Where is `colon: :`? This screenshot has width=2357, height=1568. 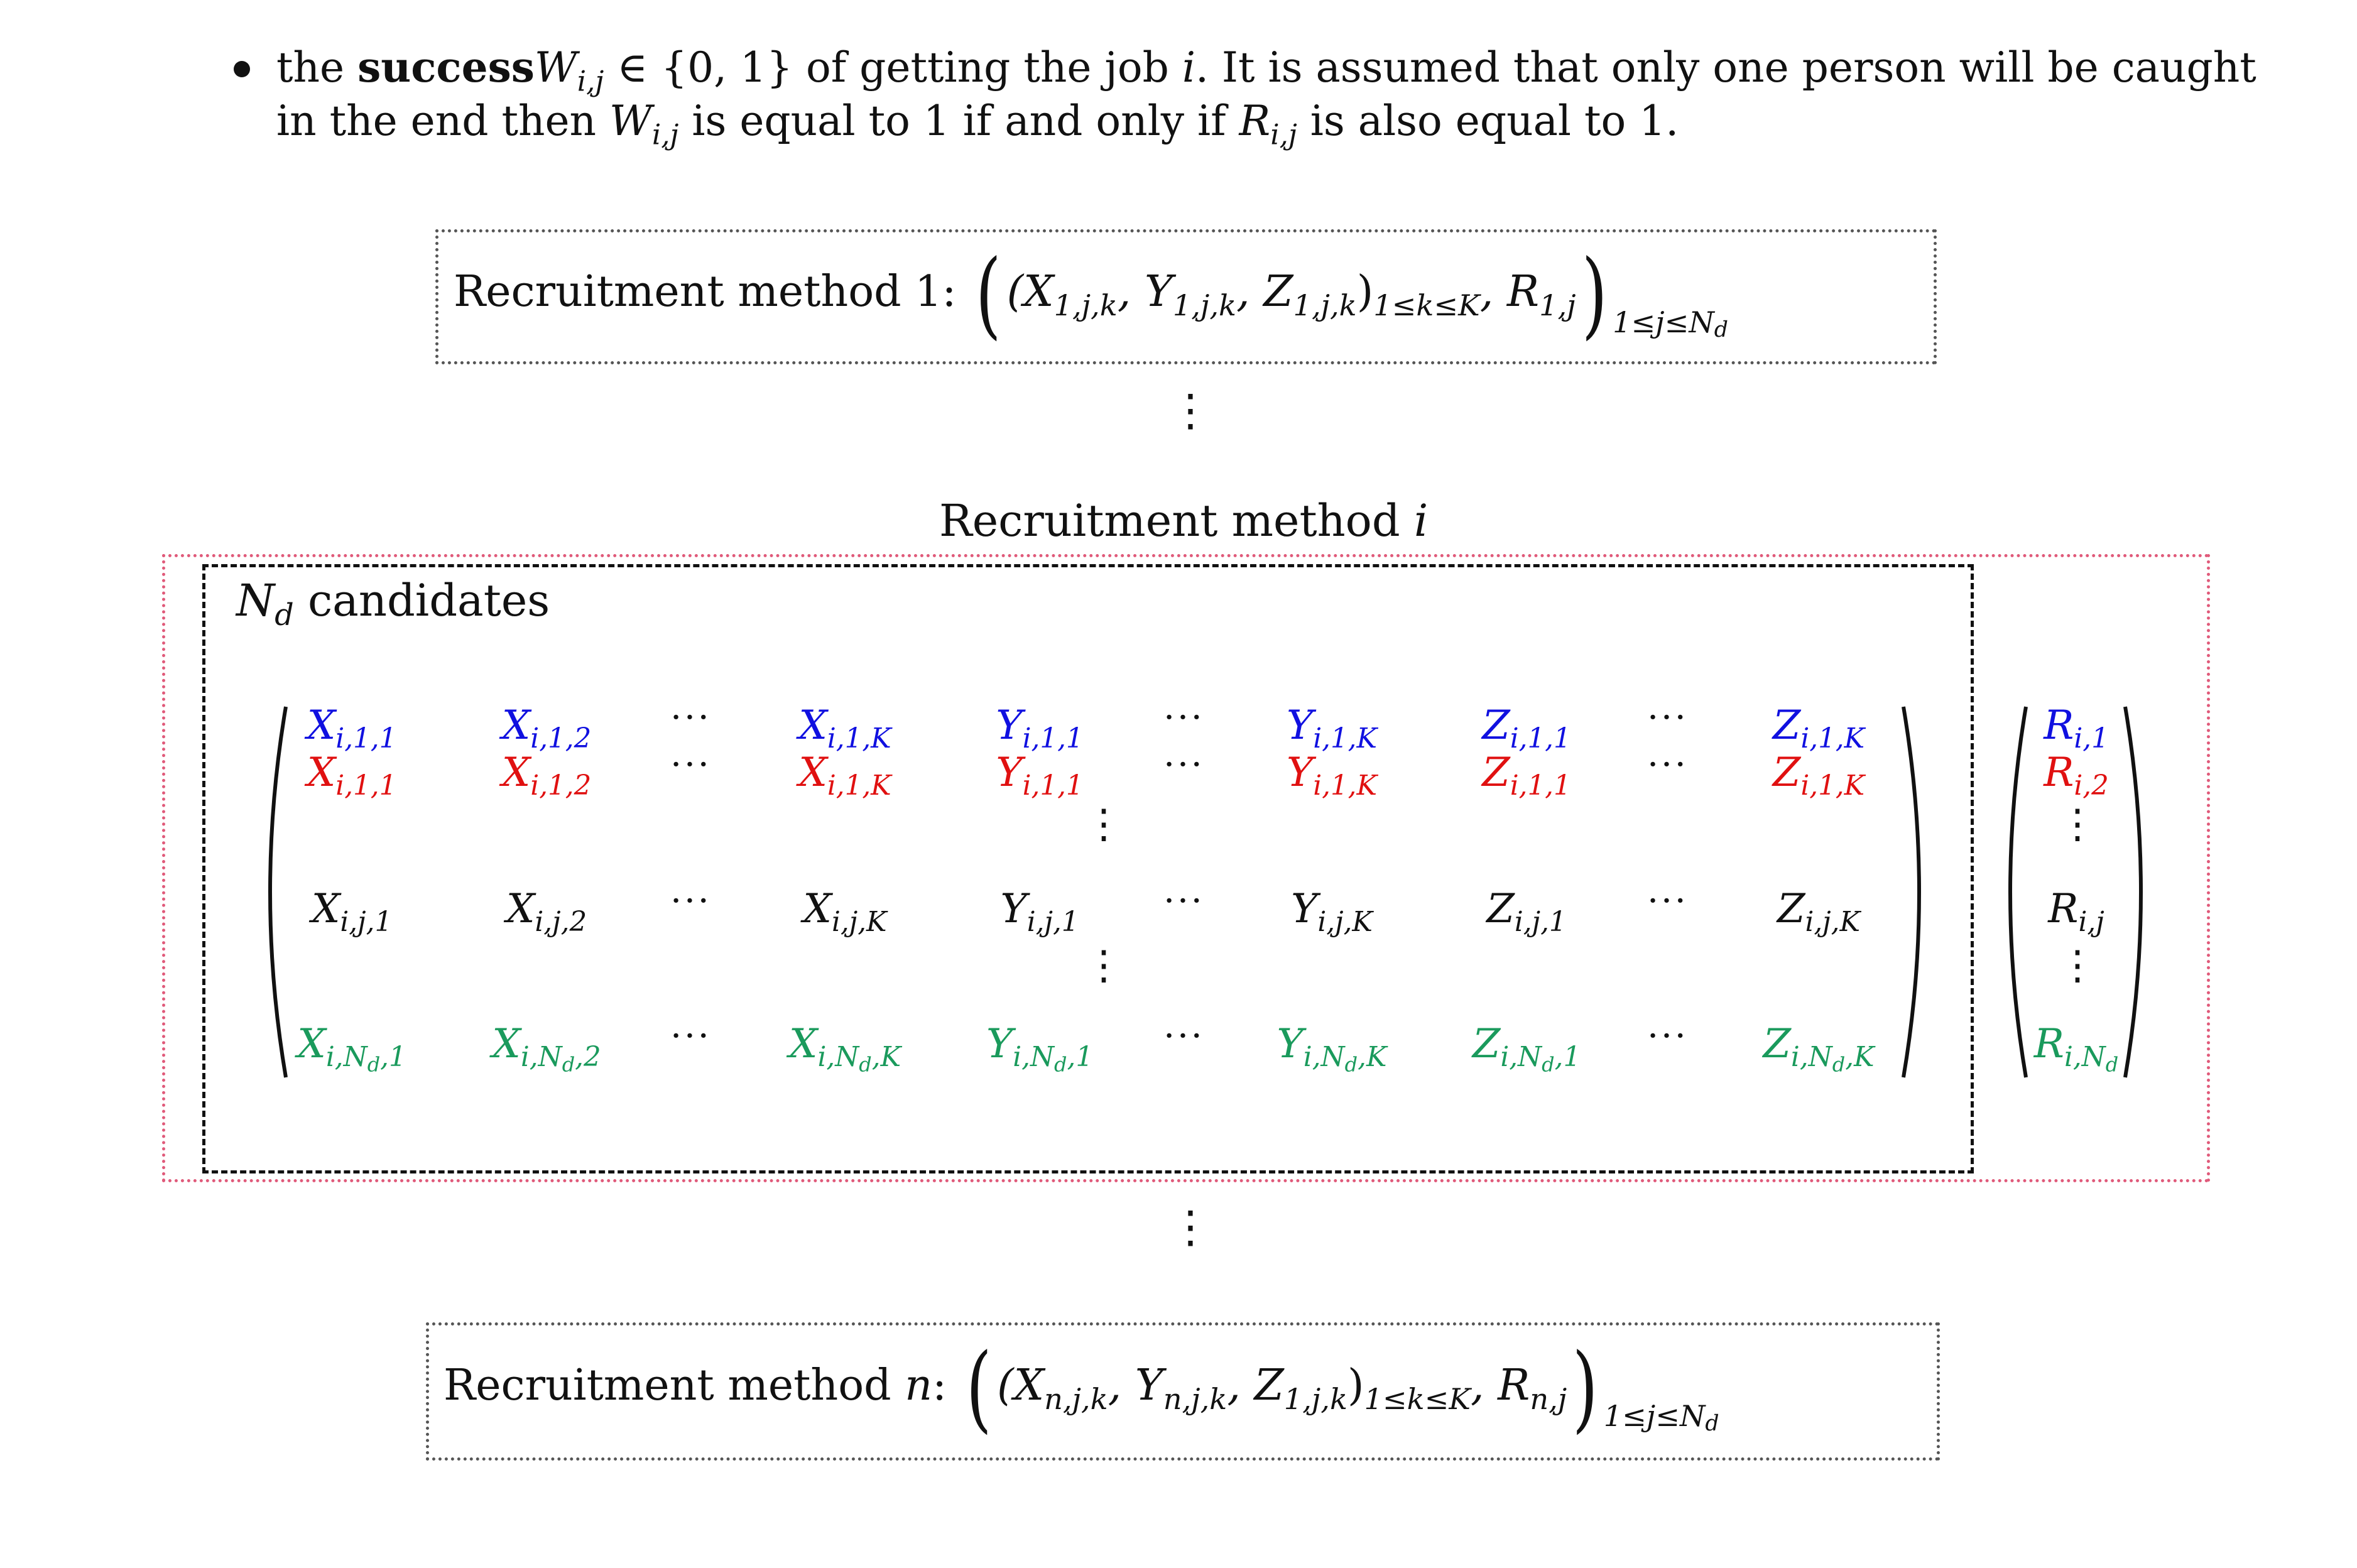
colon: : is located at coordinates (939, 1385).